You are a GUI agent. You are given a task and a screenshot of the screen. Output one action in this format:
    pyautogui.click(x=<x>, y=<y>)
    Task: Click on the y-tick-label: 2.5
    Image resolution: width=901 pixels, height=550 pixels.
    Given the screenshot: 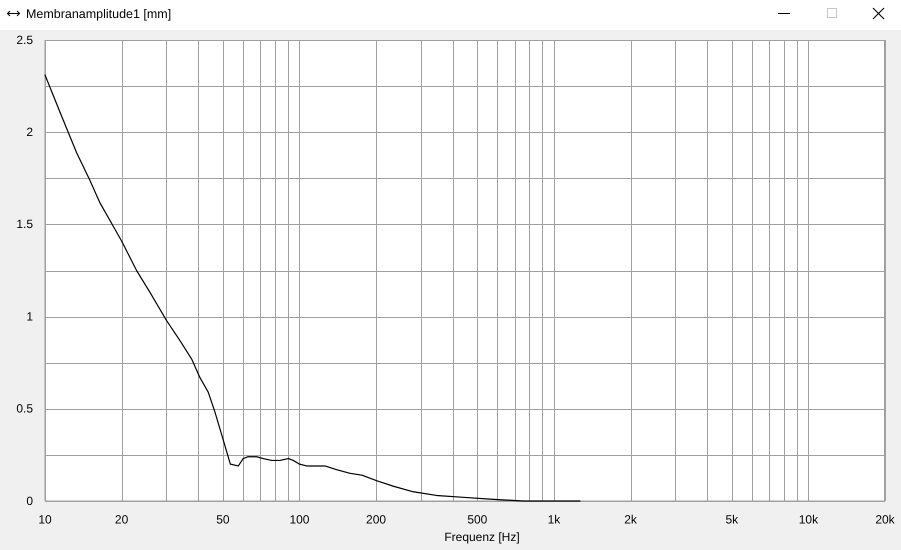 What is the action you would take?
    pyautogui.click(x=25, y=39)
    